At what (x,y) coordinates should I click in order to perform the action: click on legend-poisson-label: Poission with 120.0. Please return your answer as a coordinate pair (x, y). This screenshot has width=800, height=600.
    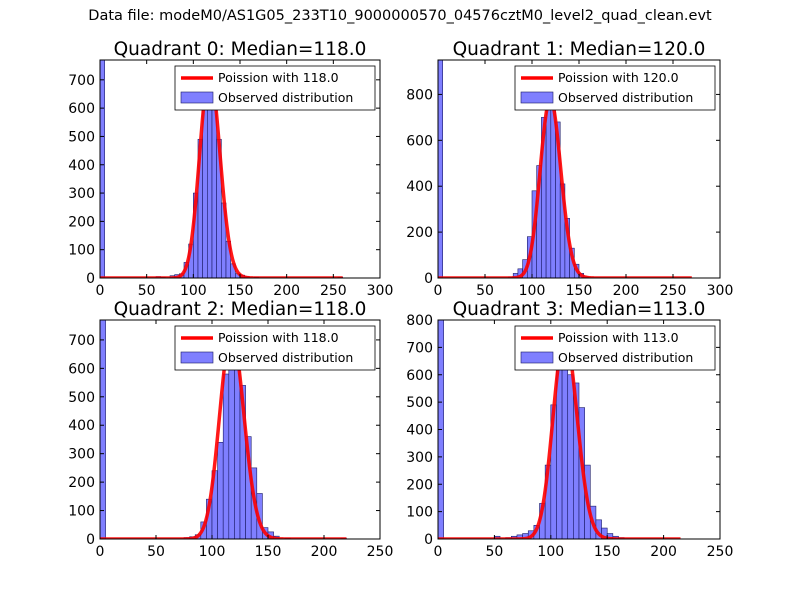
    Looking at the image, I should click on (618, 77).